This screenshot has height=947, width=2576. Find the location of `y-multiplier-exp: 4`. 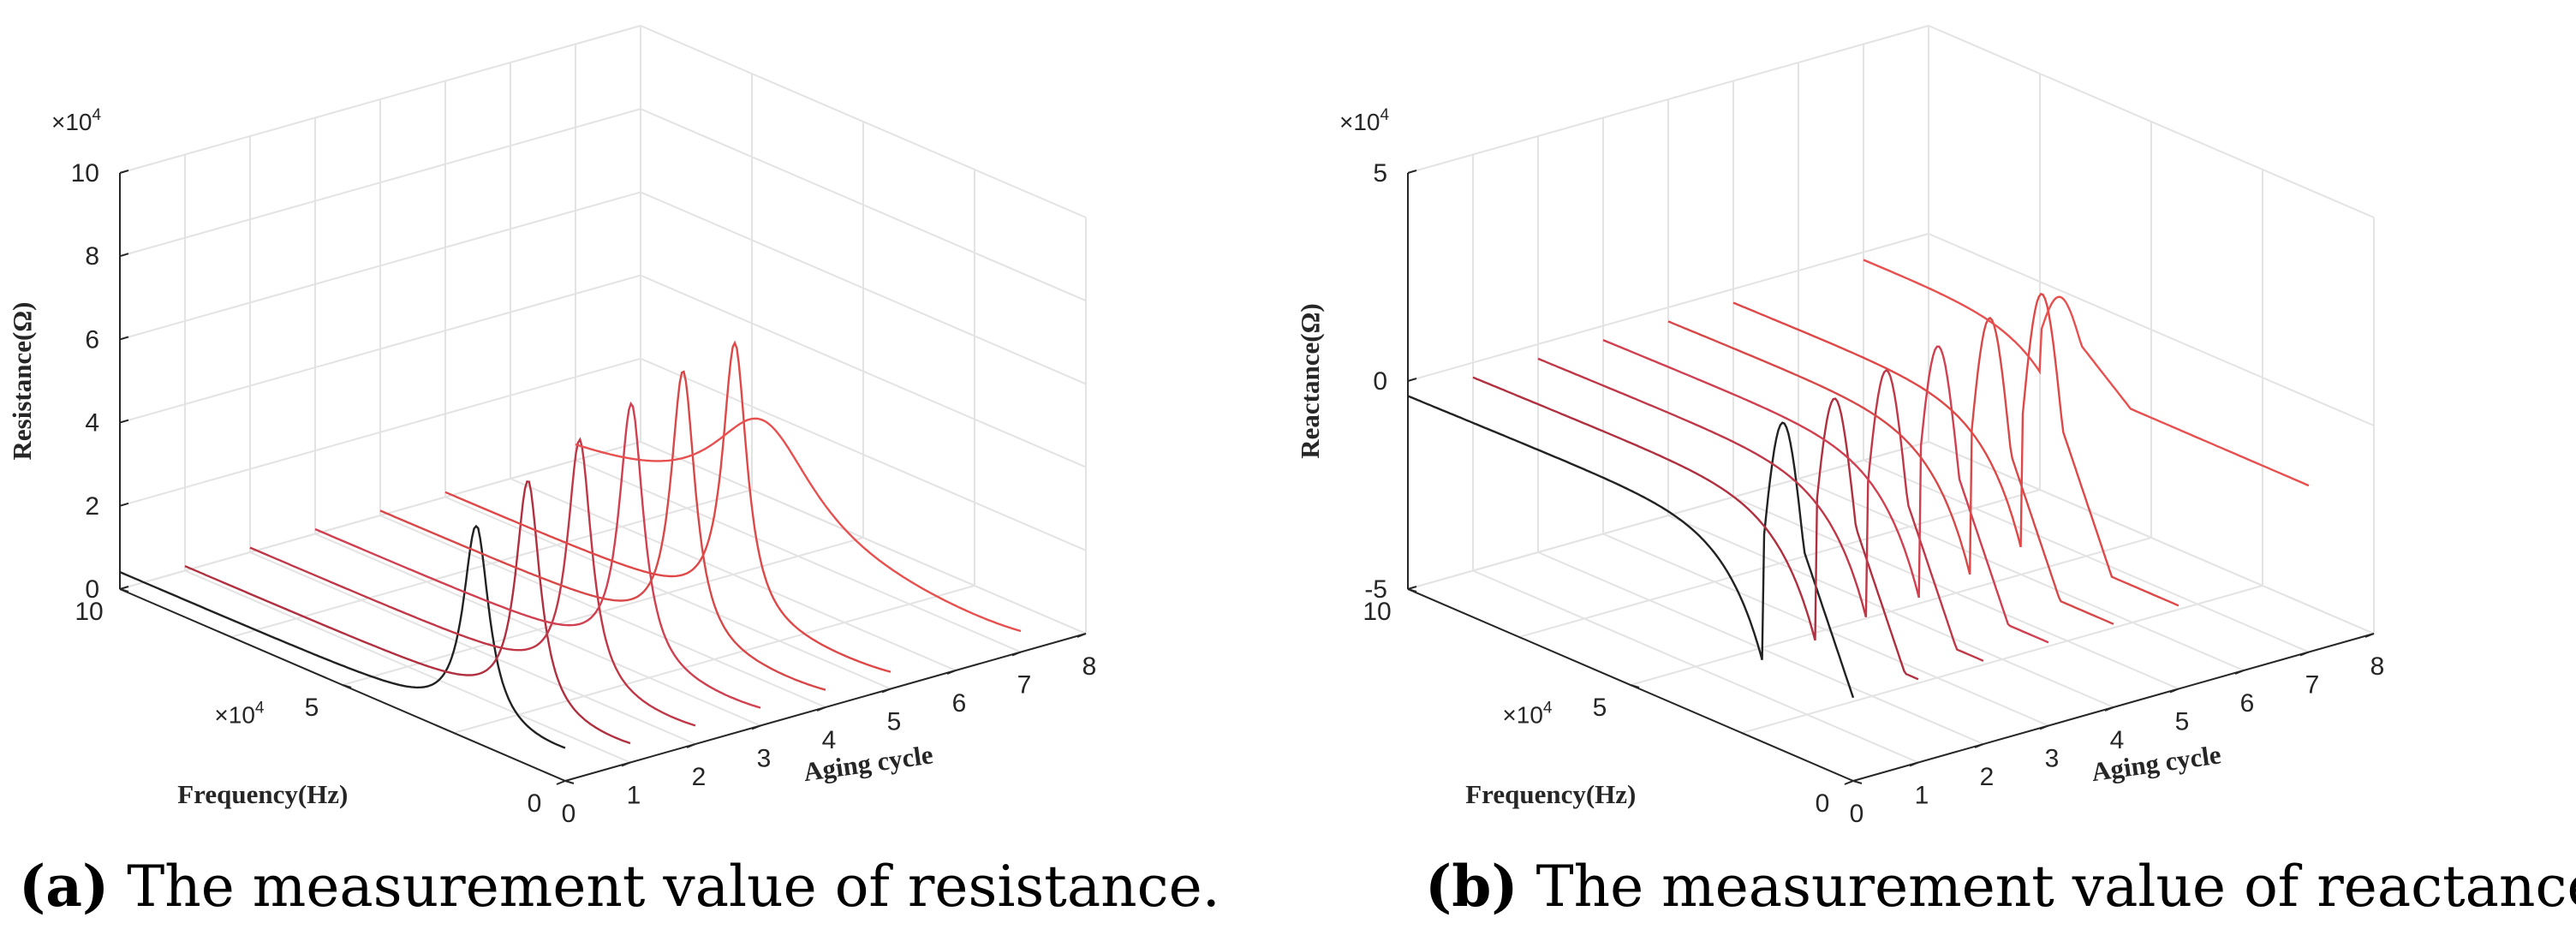

y-multiplier-exp: 4 is located at coordinates (260, 708).